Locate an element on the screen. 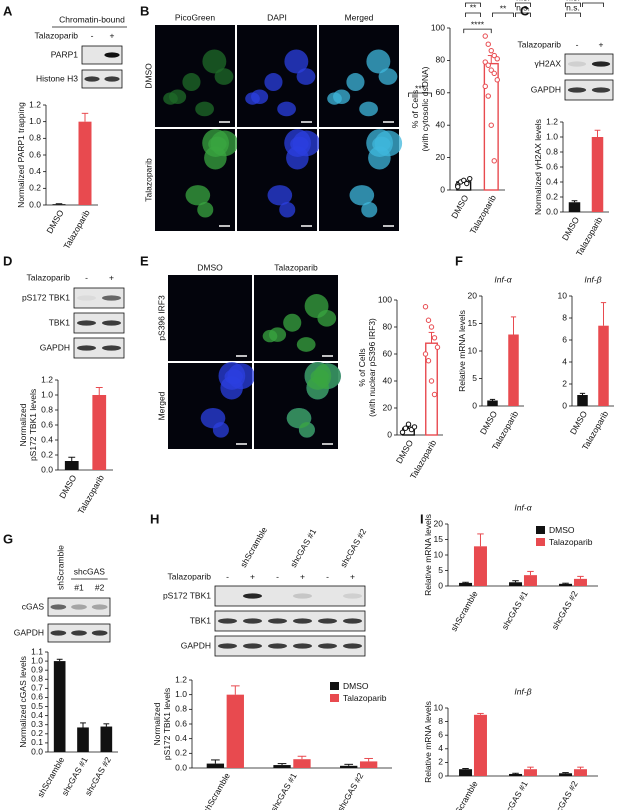 Image resolution: width=617 pixels, height=810 pixels. y-axis-label: pS172 TBK1 levels is located at coordinates (33, 425).